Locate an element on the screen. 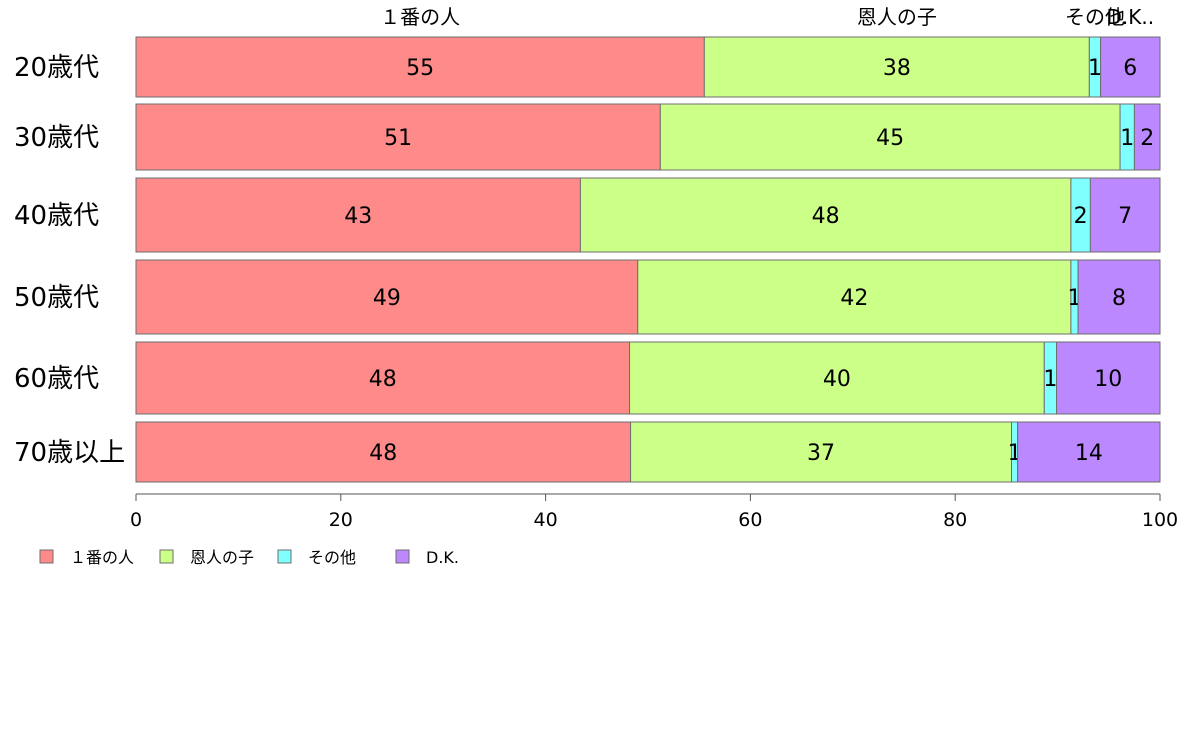  data-label: 7 is located at coordinates (1125, 216).